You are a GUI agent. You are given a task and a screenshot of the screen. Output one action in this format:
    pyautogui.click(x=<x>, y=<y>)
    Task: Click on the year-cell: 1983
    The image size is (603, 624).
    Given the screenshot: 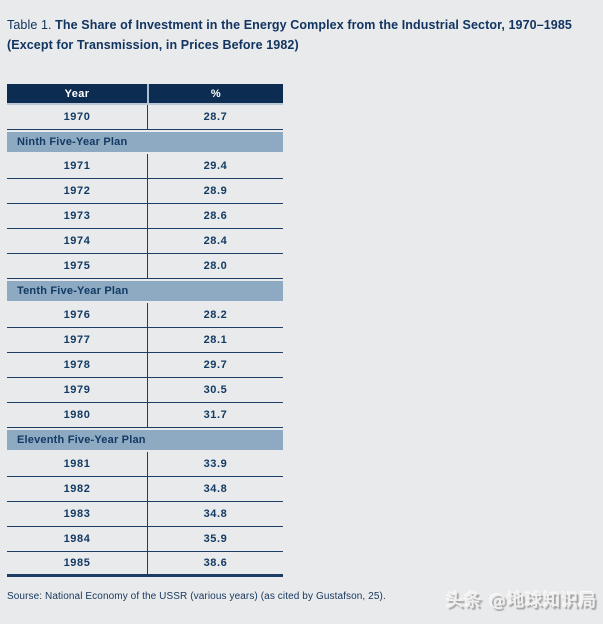 What is the action you would take?
    pyautogui.click(x=77, y=514)
    